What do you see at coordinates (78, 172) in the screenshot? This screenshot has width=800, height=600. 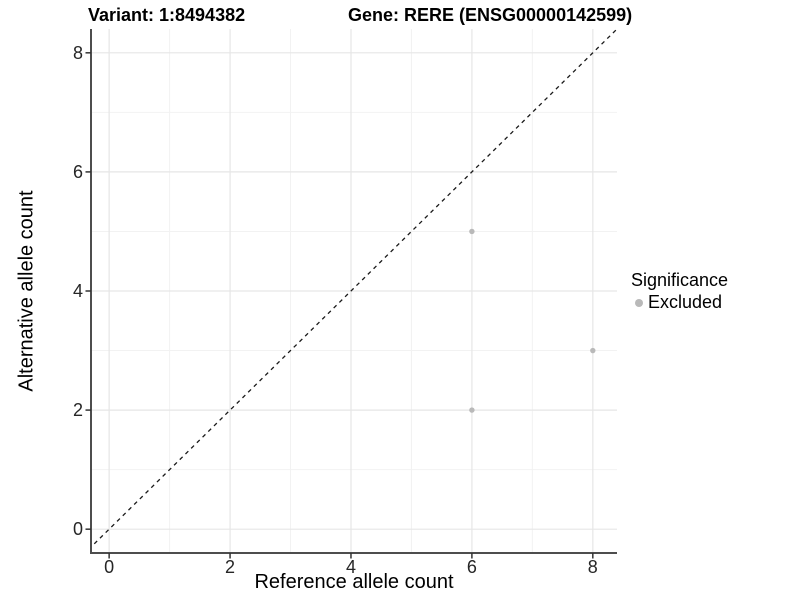 I see `y-tick-label: 6` at bounding box center [78, 172].